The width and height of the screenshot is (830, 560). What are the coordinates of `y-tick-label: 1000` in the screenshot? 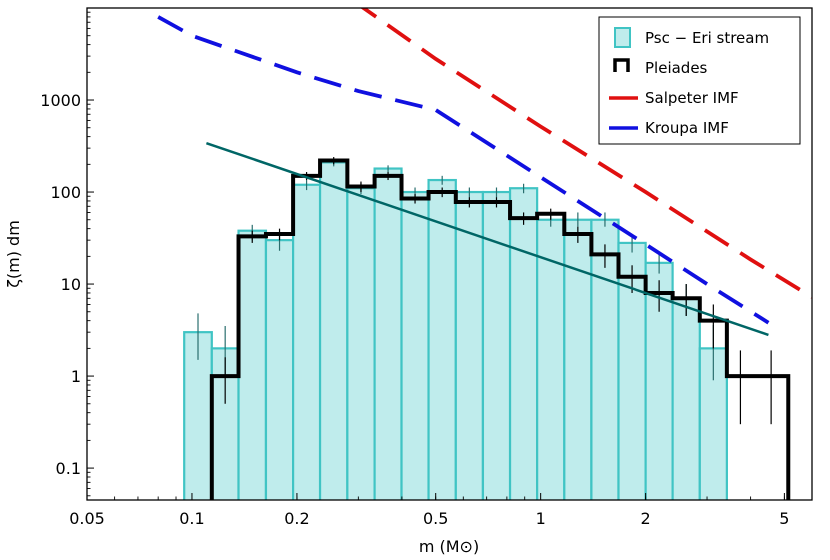 It's located at (60, 100).